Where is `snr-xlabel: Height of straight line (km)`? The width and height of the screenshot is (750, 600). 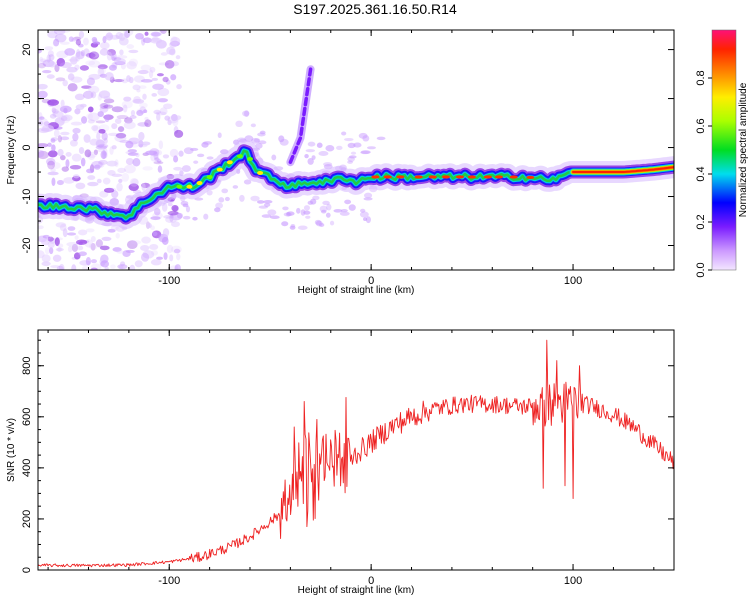
snr-xlabel: Height of straight line (km) is located at coordinates (356, 590).